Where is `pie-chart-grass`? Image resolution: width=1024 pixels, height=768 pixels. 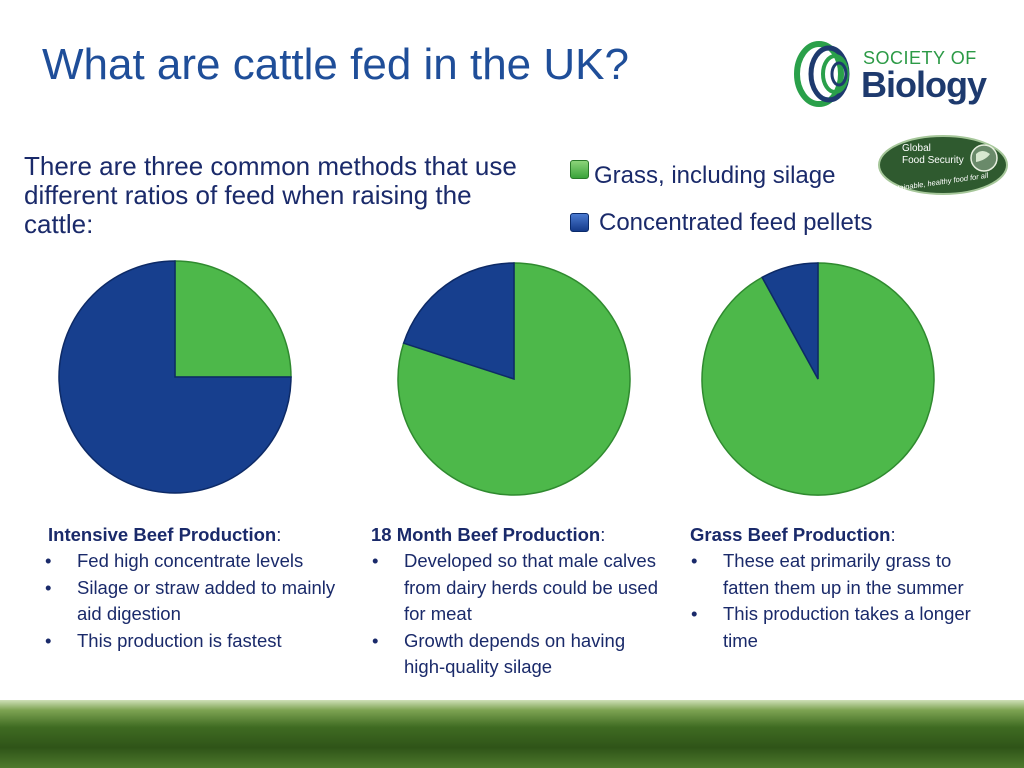
pie-chart-grass is located at coordinates (818, 379).